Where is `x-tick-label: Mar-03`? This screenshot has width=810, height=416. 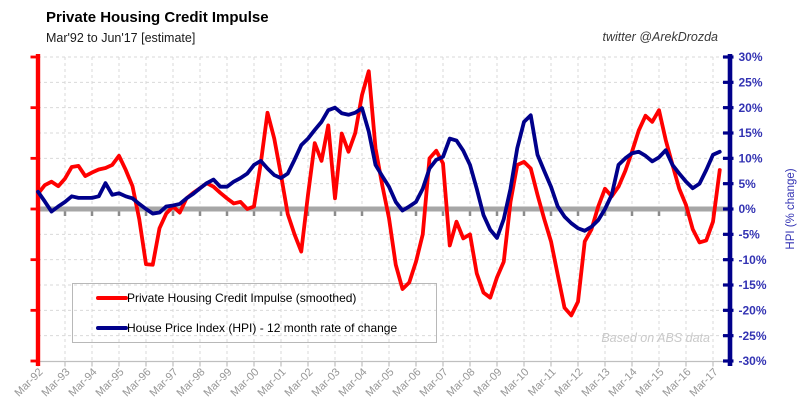
x-tick-label: Mar-03 is located at coordinates (325, 382).